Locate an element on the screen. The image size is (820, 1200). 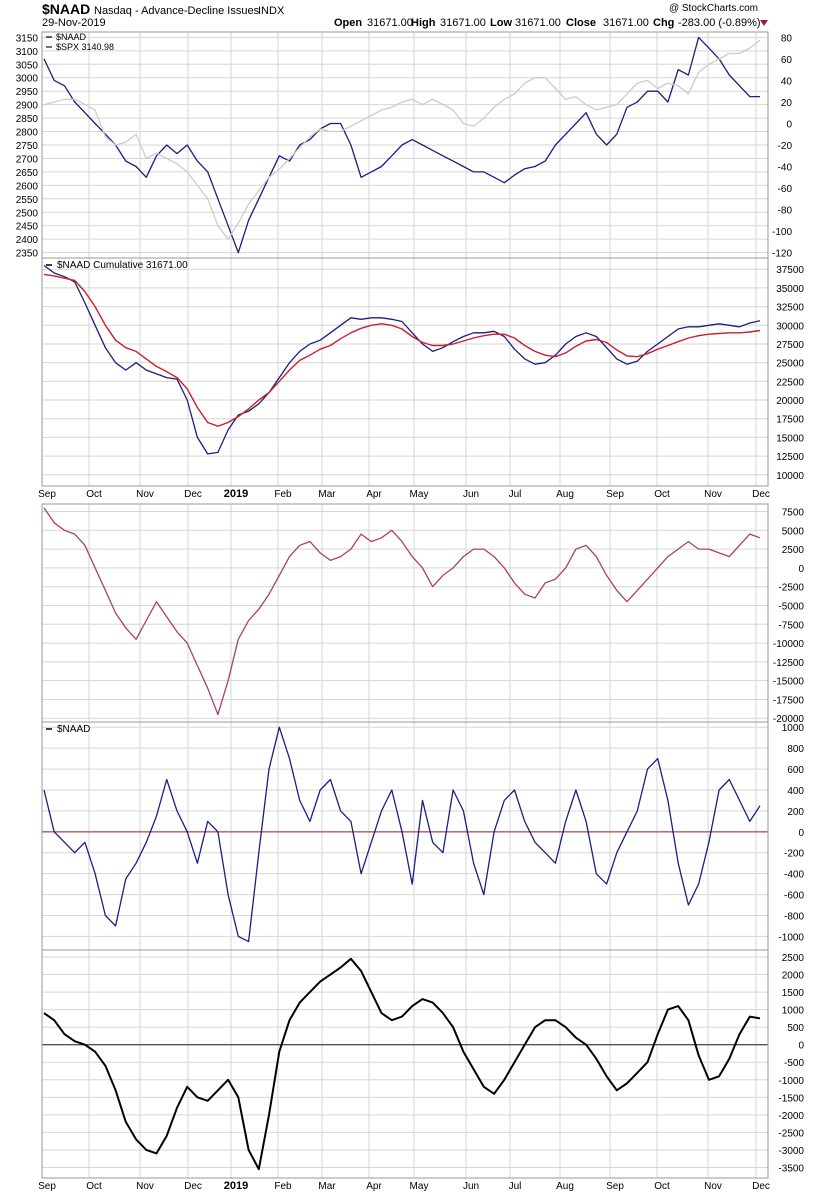
y-tick-label: -3500 is located at coordinates (791, 1168).